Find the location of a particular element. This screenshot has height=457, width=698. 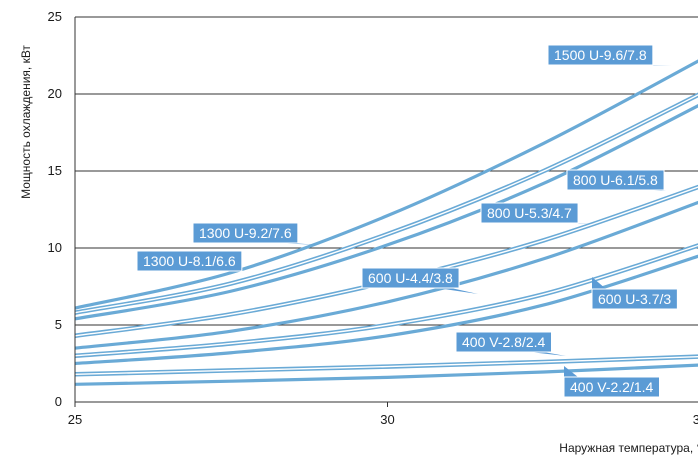

series-label-text: 800 U-6.1/5.8 is located at coordinates (615, 180).